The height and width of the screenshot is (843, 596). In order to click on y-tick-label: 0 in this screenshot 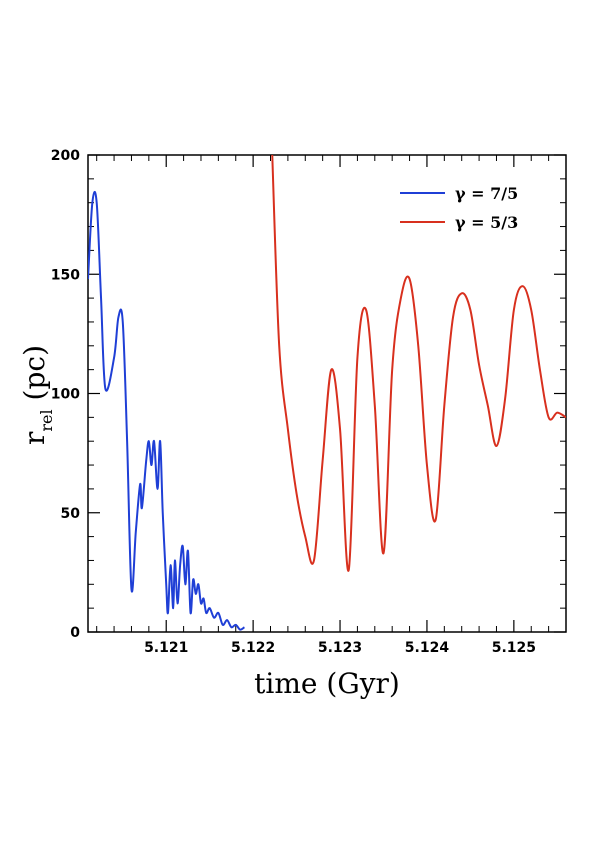, I will do `click(75, 633)`.